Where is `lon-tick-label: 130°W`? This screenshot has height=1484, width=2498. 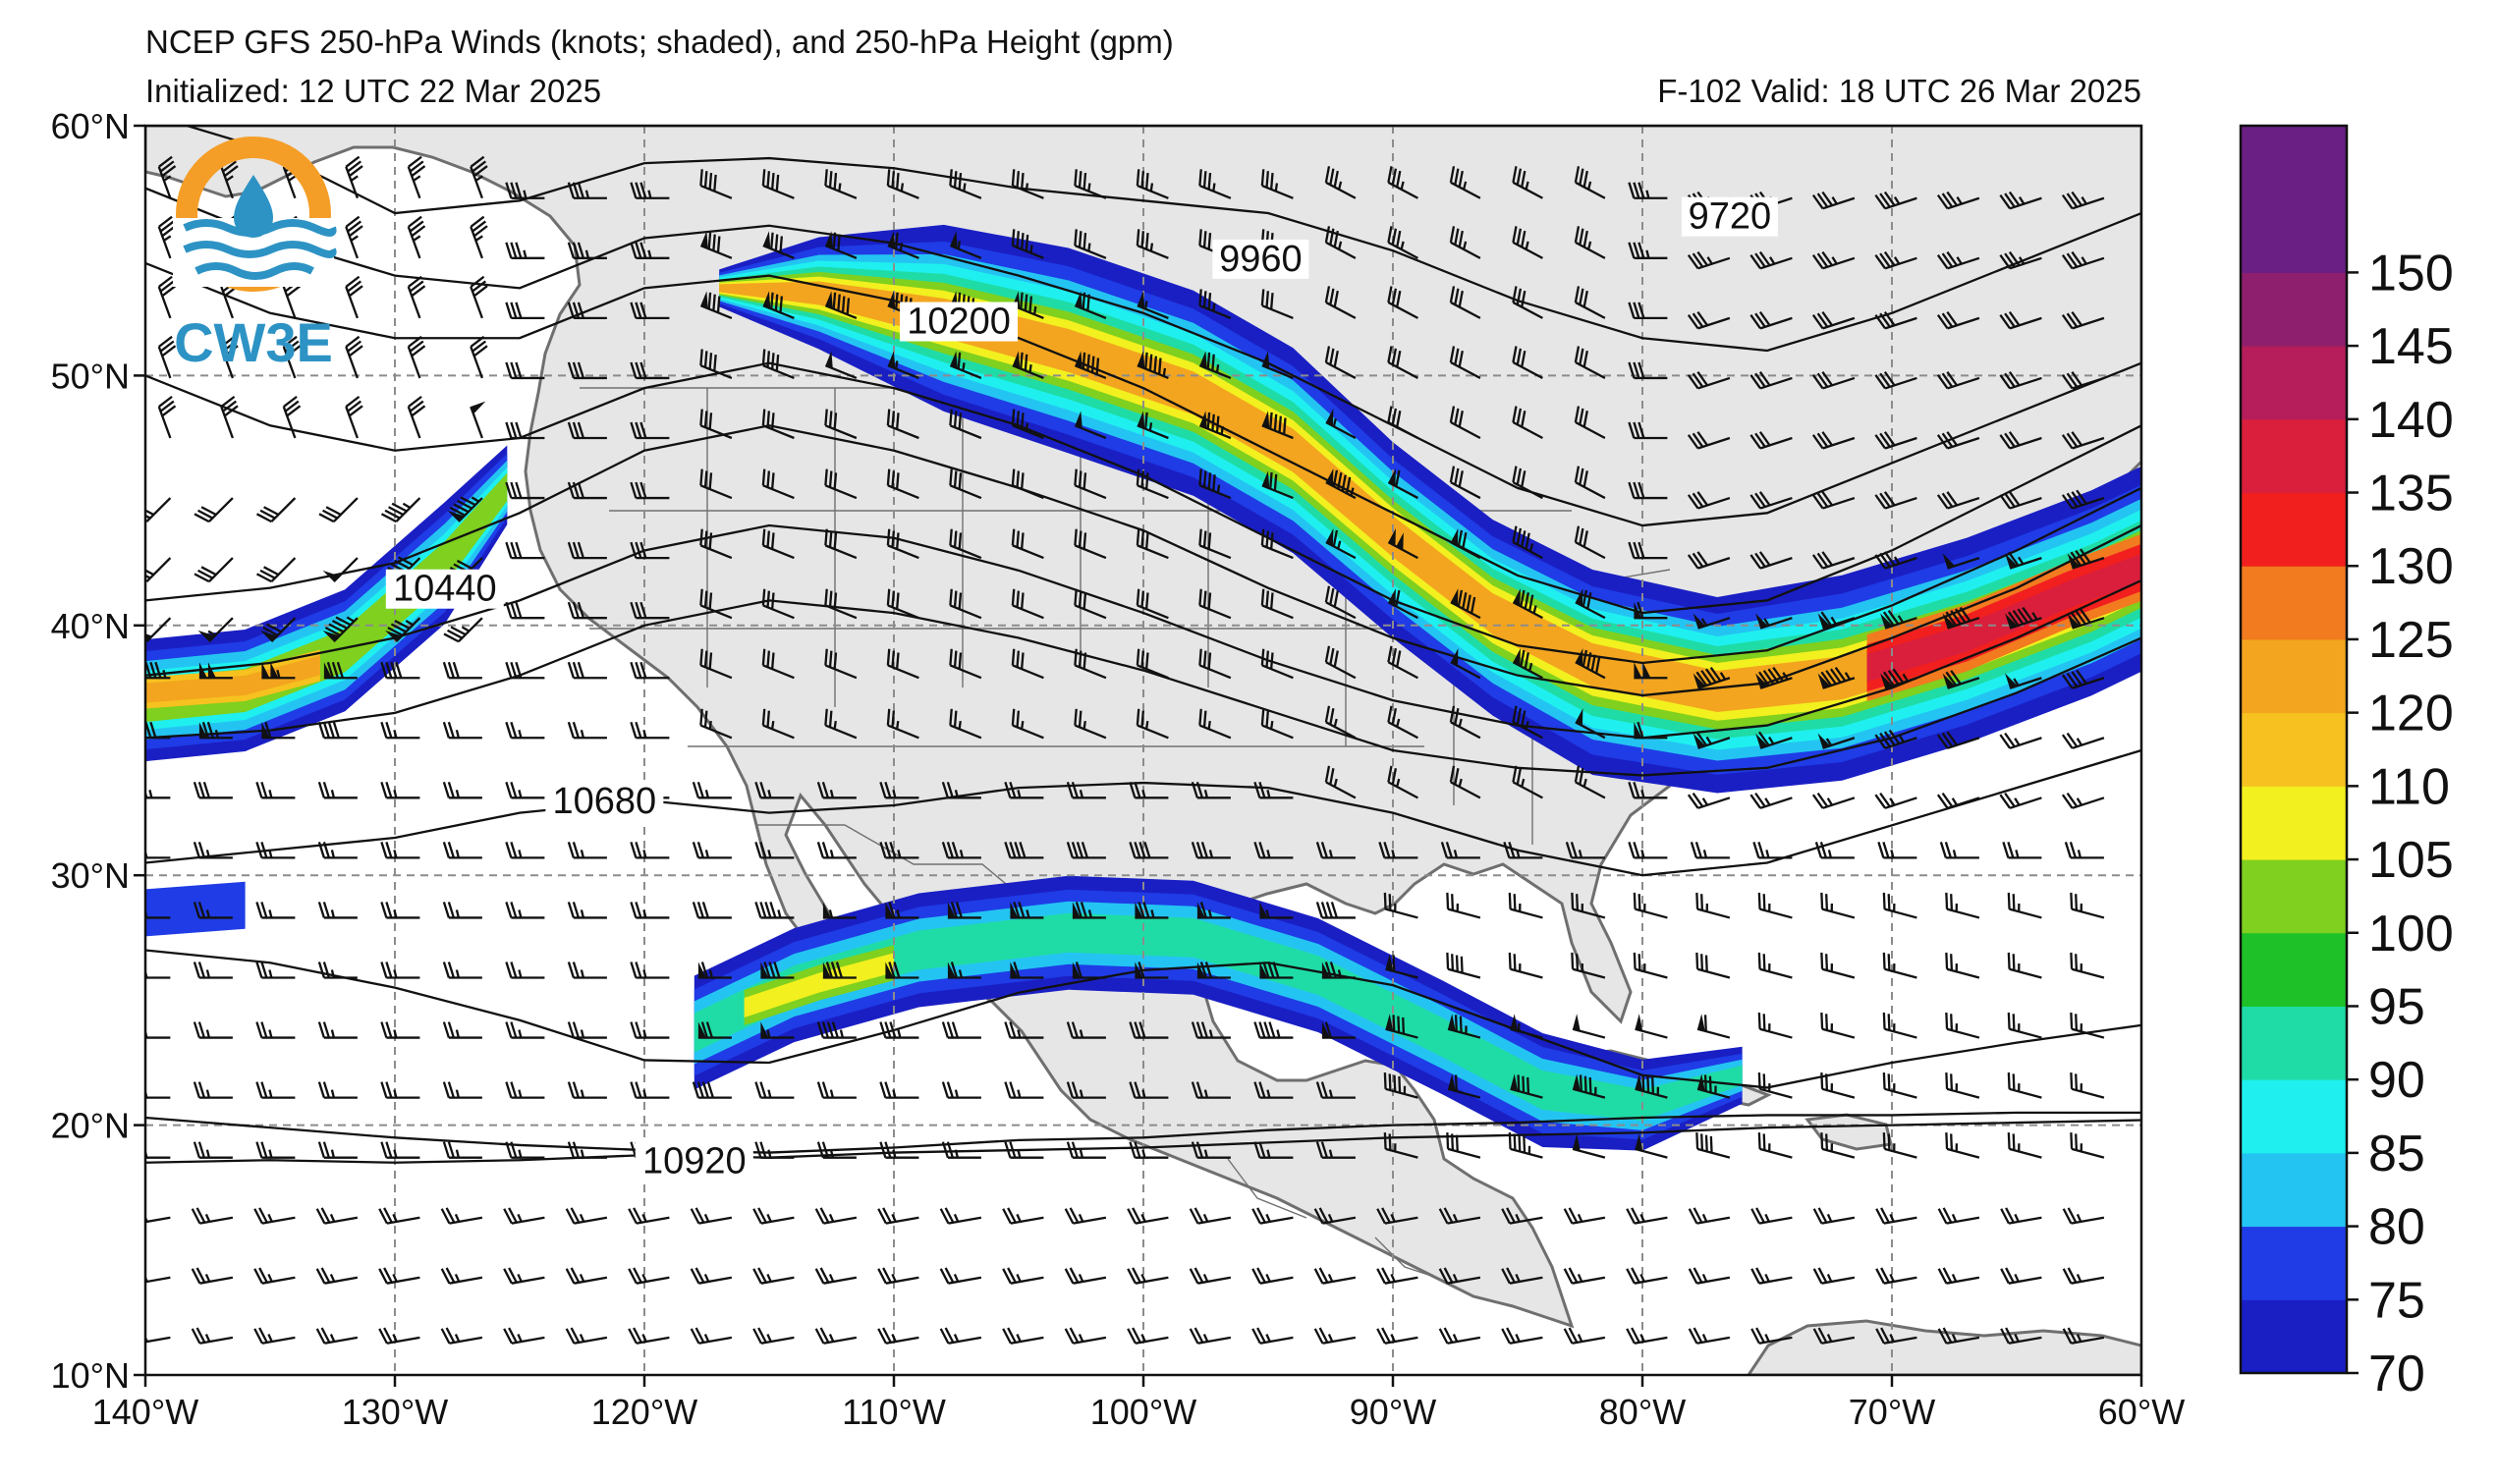
lon-tick-label: 130°W is located at coordinates (395, 1412).